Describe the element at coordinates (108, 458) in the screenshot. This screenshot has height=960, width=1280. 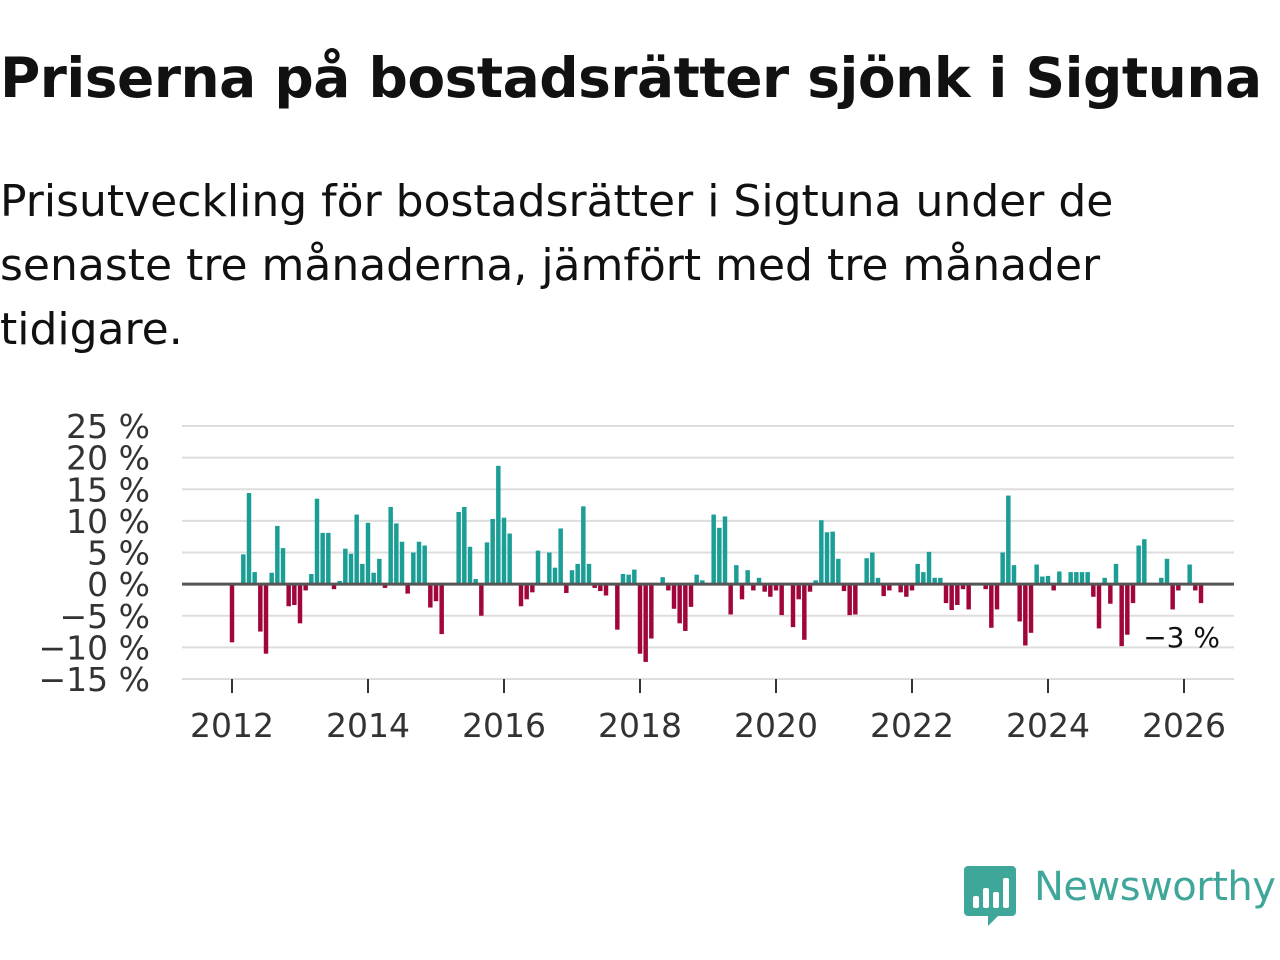
I see `y-tick-label: 20 %` at that location.